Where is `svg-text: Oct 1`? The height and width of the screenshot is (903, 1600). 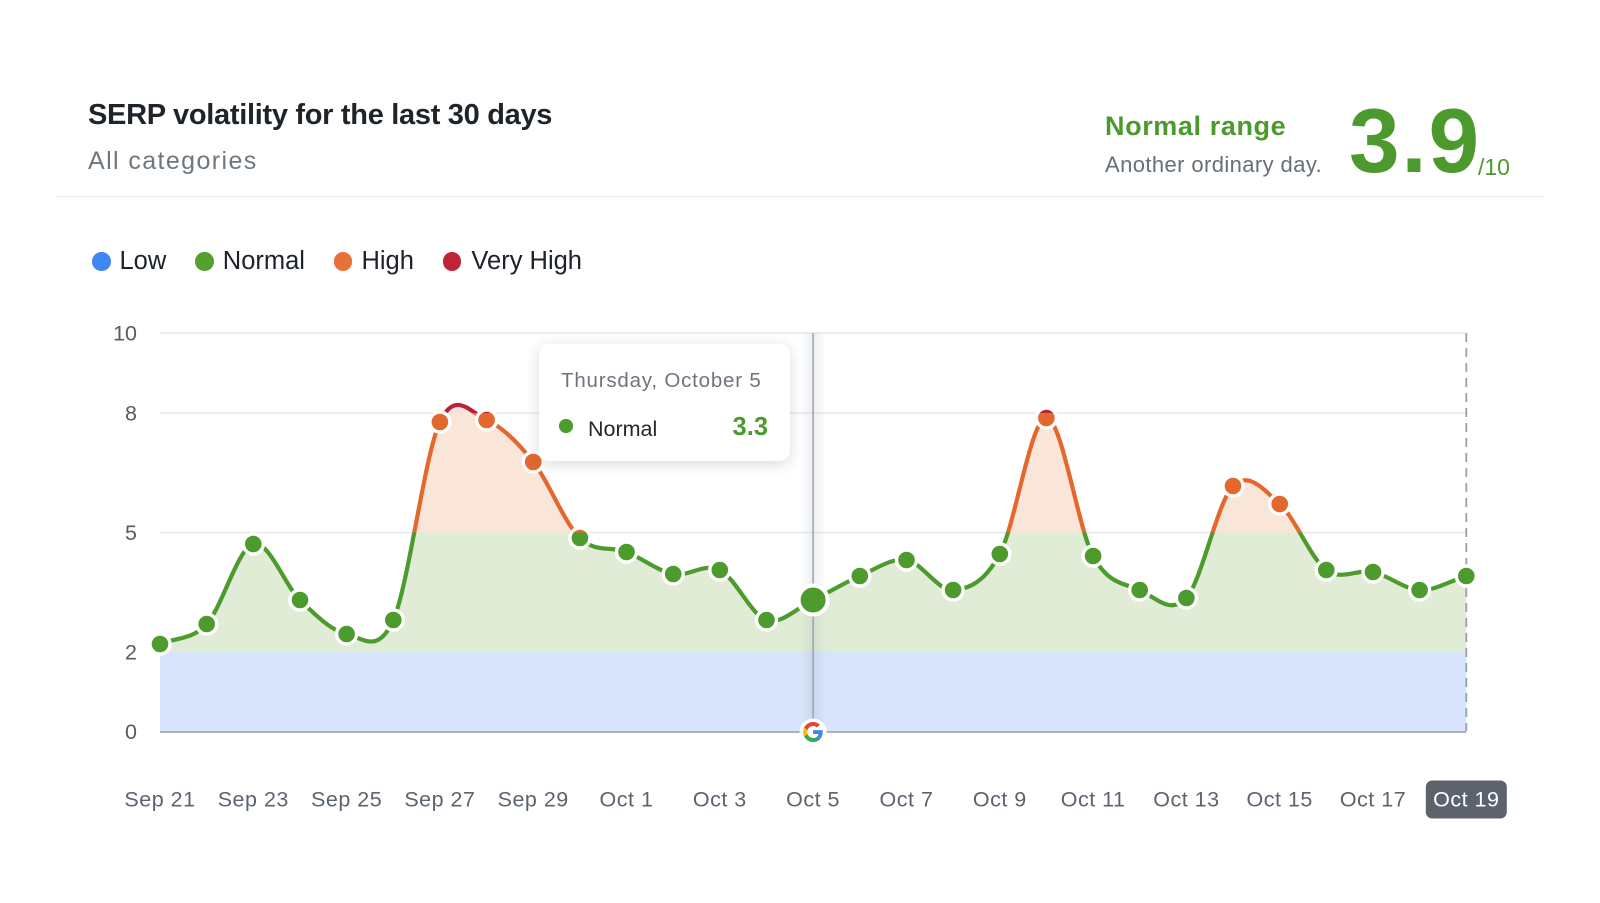 svg-text: Oct 1 is located at coordinates (627, 800).